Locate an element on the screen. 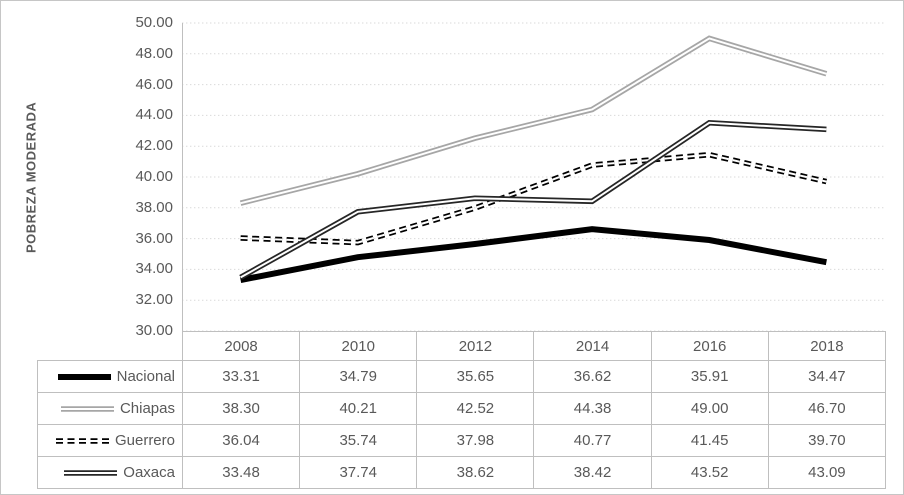 The width and height of the screenshot is (904, 495). value-cell: 49.00 is located at coordinates (709, 408).